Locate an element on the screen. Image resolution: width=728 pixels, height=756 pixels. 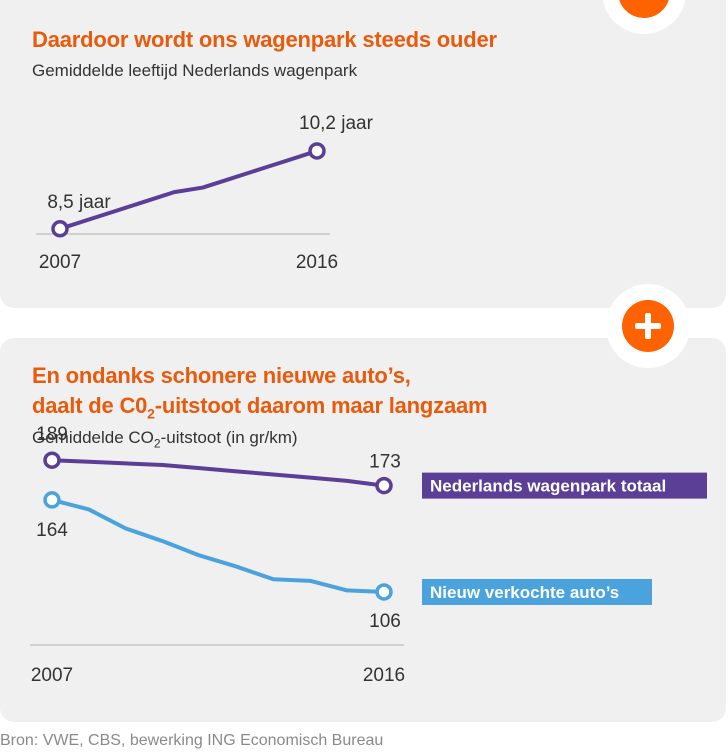
data-label: 164 is located at coordinates (52, 530).